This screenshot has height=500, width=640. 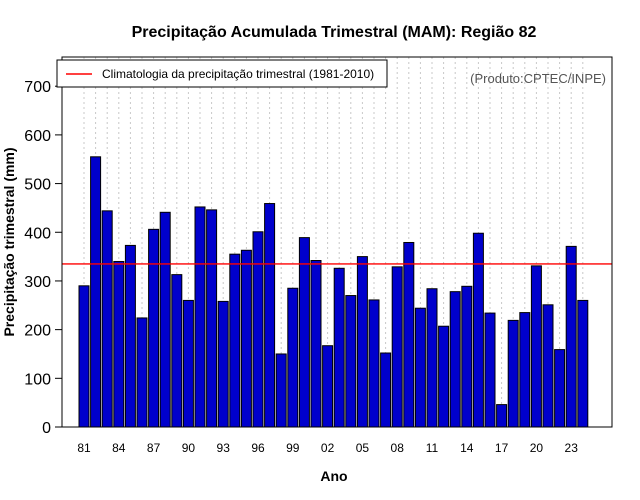 What do you see at coordinates (537, 448) in the screenshot?
I see `x-tick-label: 20` at bounding box center [537, 448].